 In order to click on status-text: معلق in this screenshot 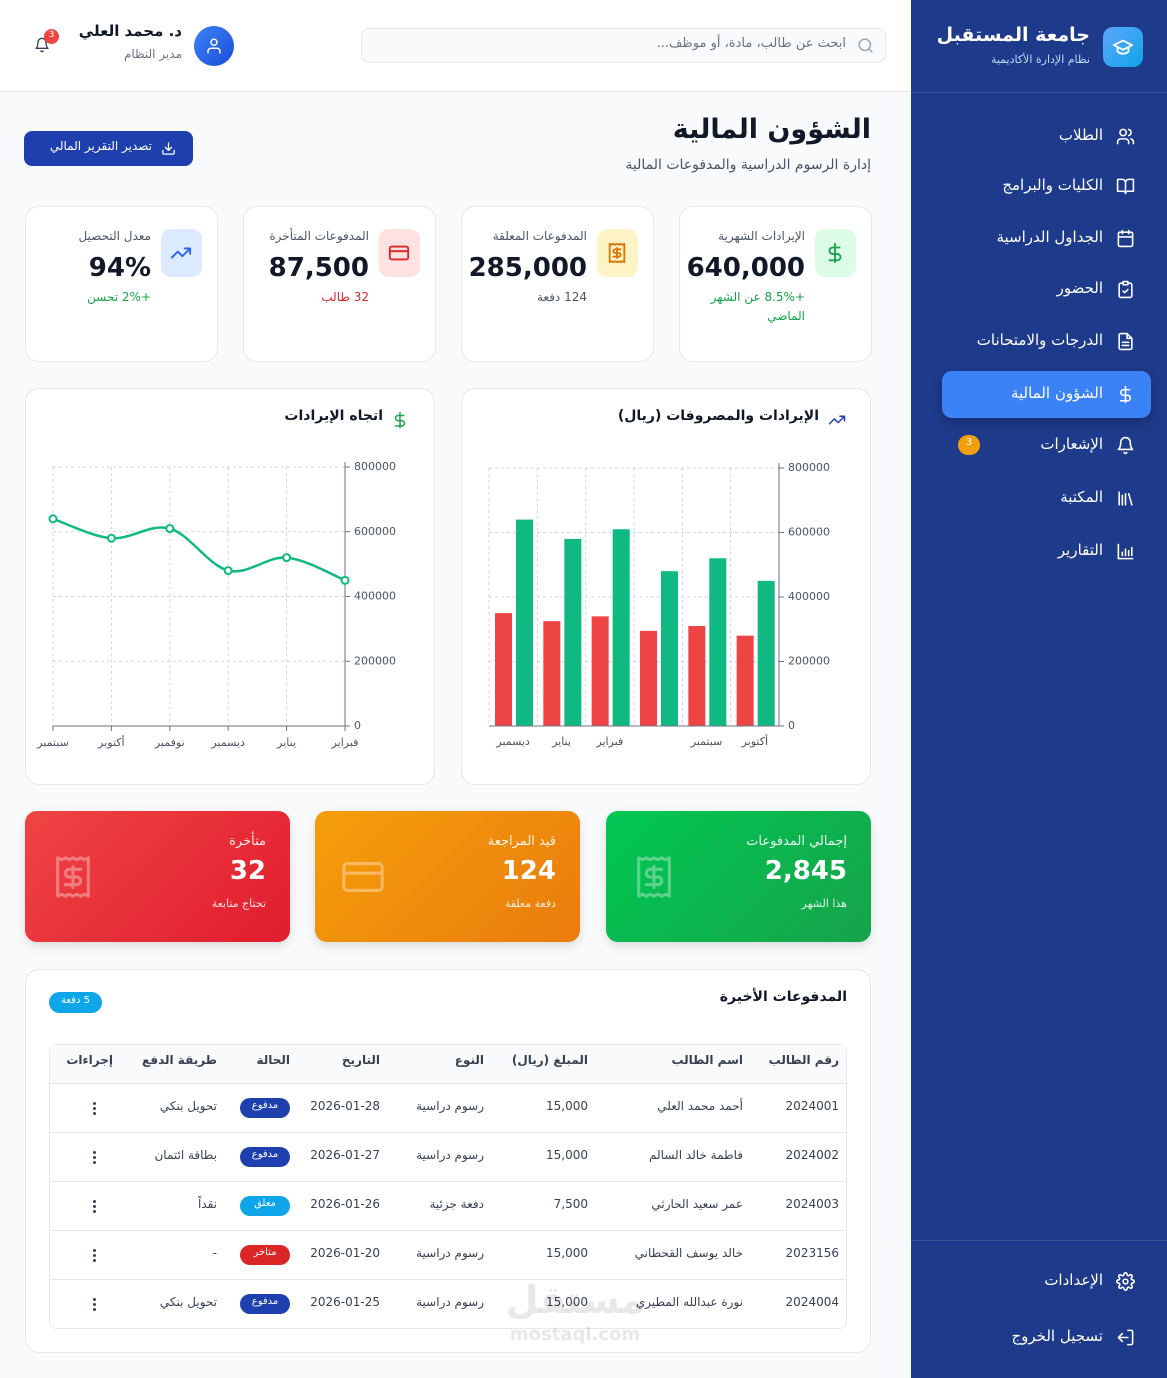, I will do `click(265, 1203)`.